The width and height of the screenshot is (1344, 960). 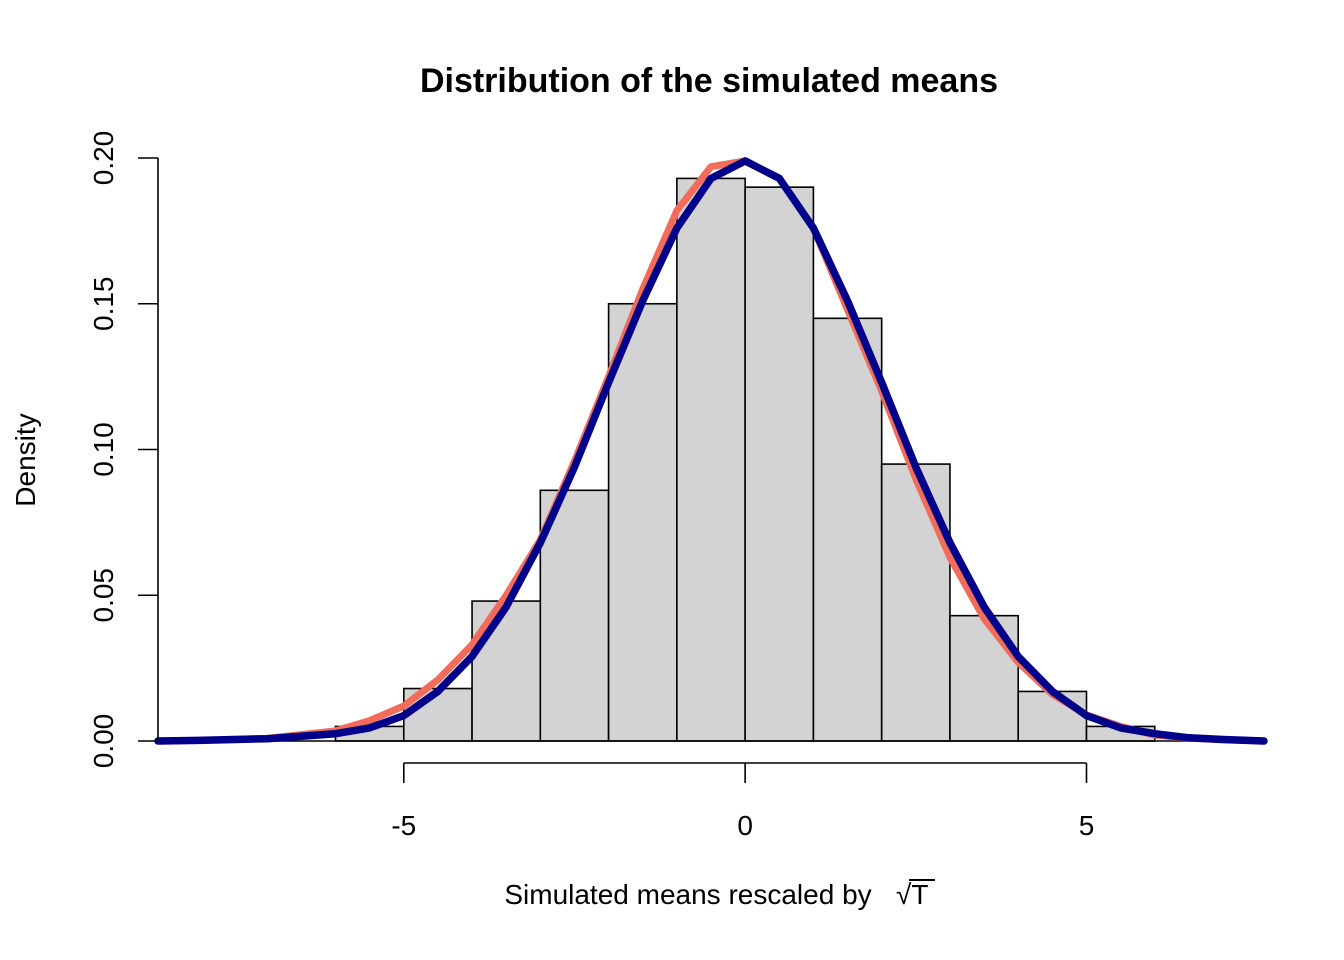 I want to click on y-axis: 0.00 0.05 0.10 0.15 0.20, so click(x=123, y=450).